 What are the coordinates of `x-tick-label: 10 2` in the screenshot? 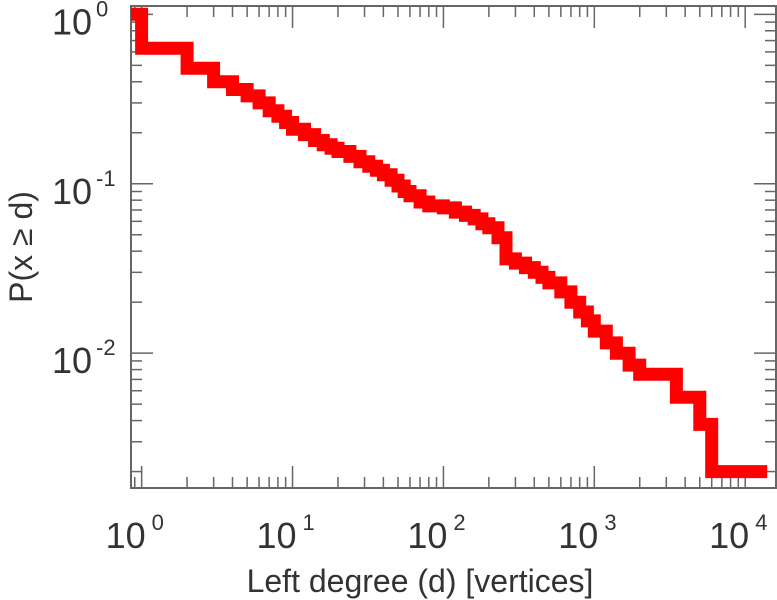 It's located at (436, 533).